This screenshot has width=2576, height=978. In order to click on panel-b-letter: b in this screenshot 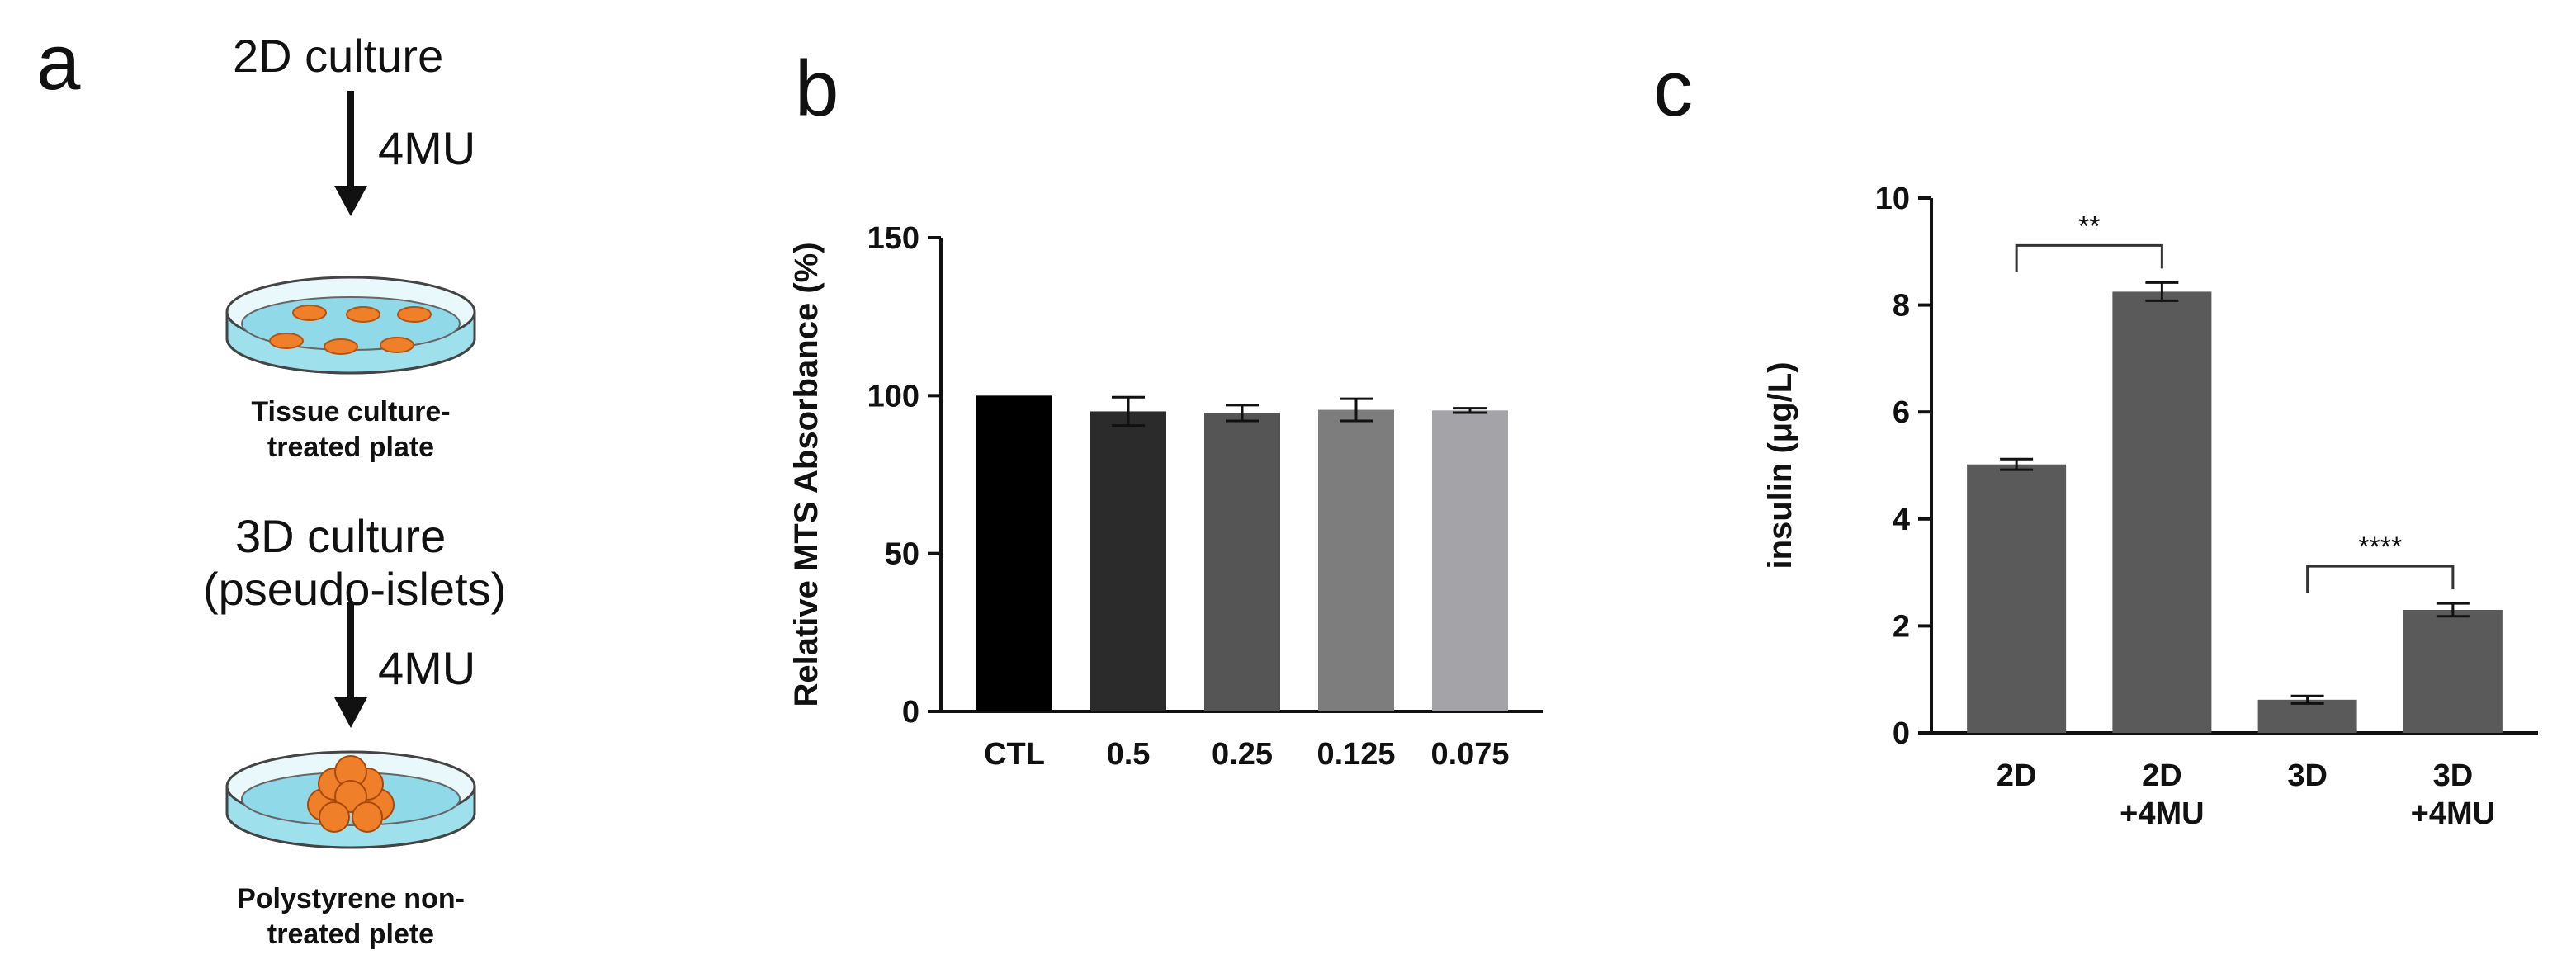, I will do `click(817, 89)`.